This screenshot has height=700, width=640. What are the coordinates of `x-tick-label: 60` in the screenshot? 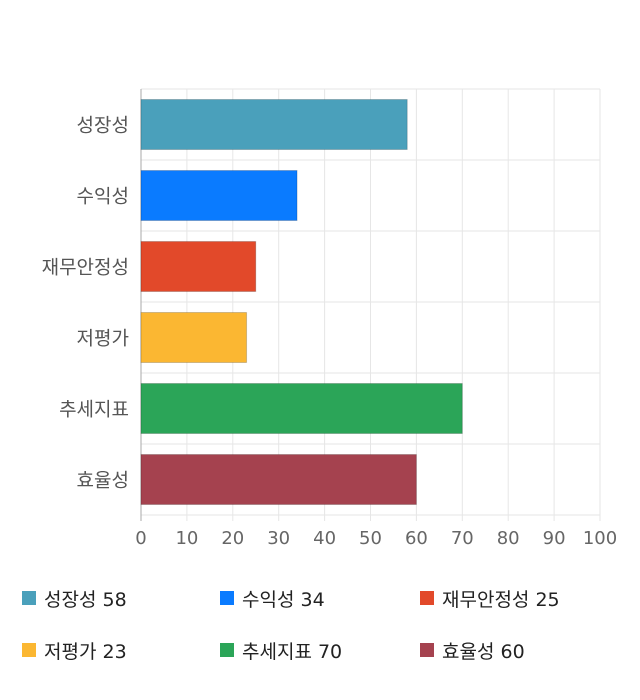 It's located at (416, 538).